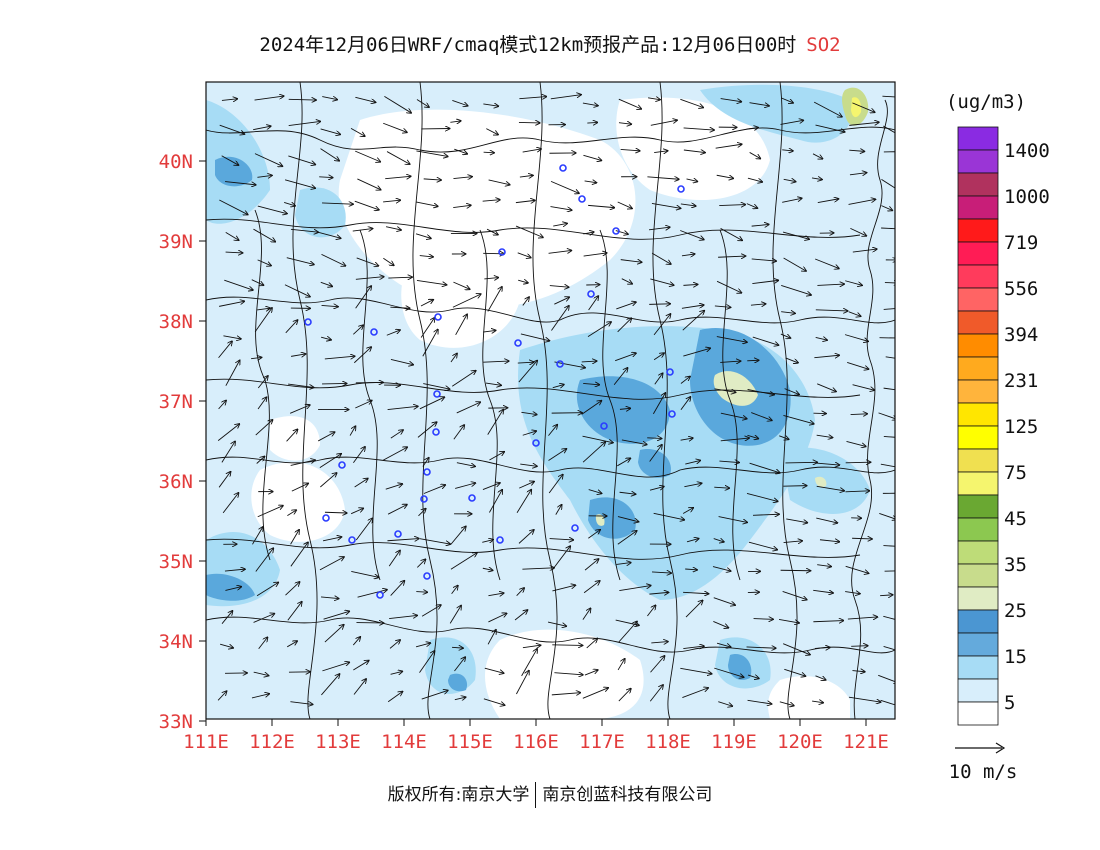  What do you see at coordinates (1027, 197) in the screenshot?
I see `legend-level-label: 1000` at bounding box center [1027, 197].